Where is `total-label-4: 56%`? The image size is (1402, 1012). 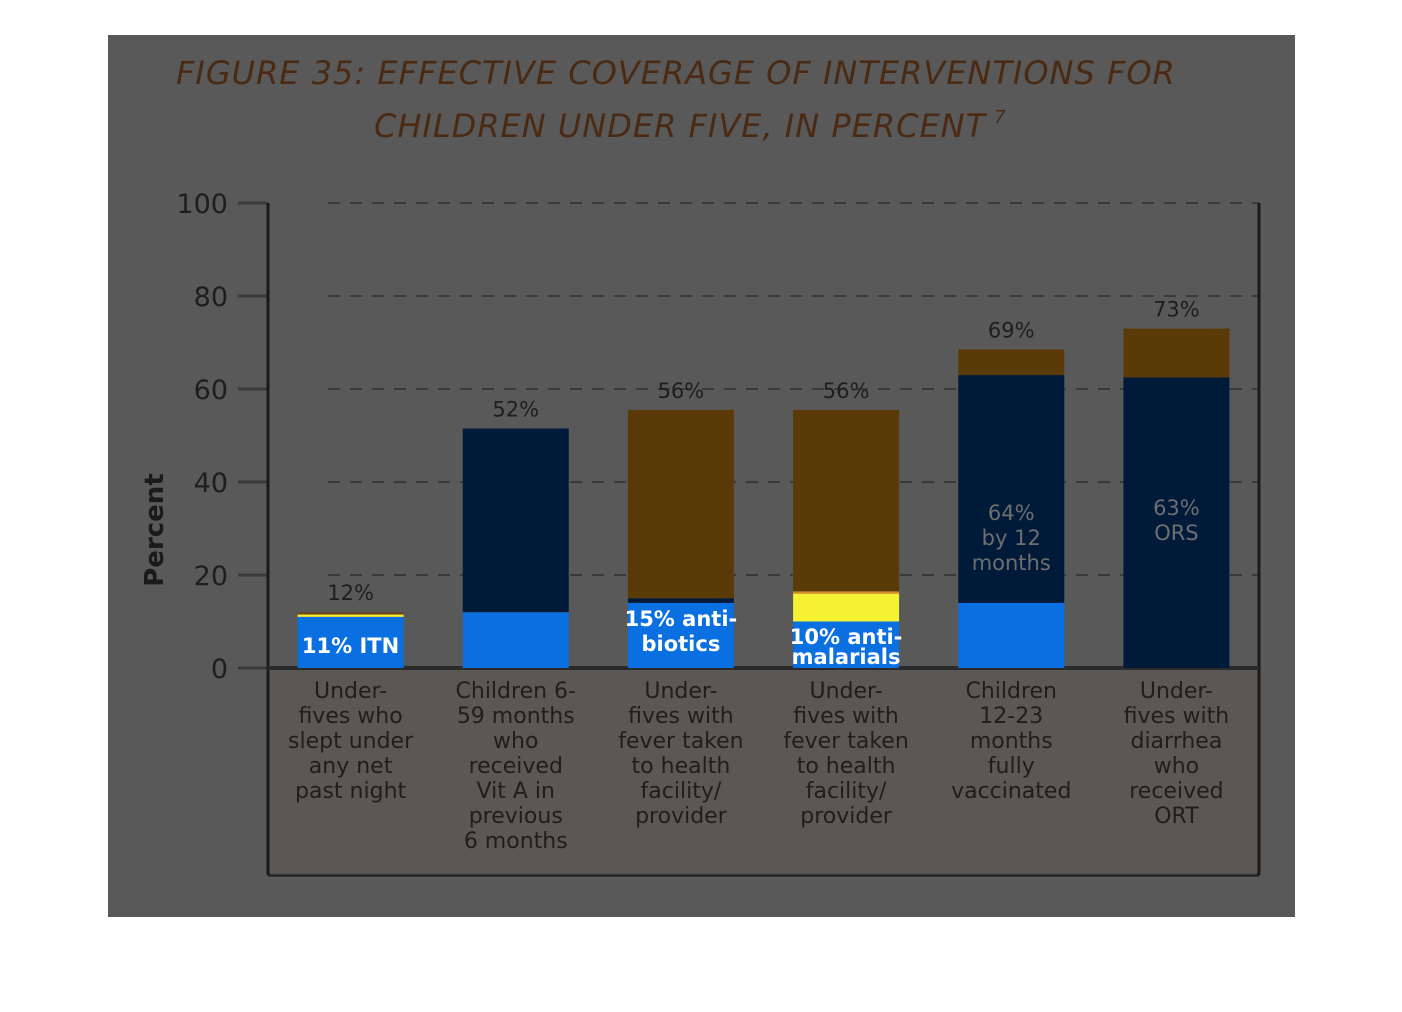
total-label-4: 56% is located at coordinates (846, 391).